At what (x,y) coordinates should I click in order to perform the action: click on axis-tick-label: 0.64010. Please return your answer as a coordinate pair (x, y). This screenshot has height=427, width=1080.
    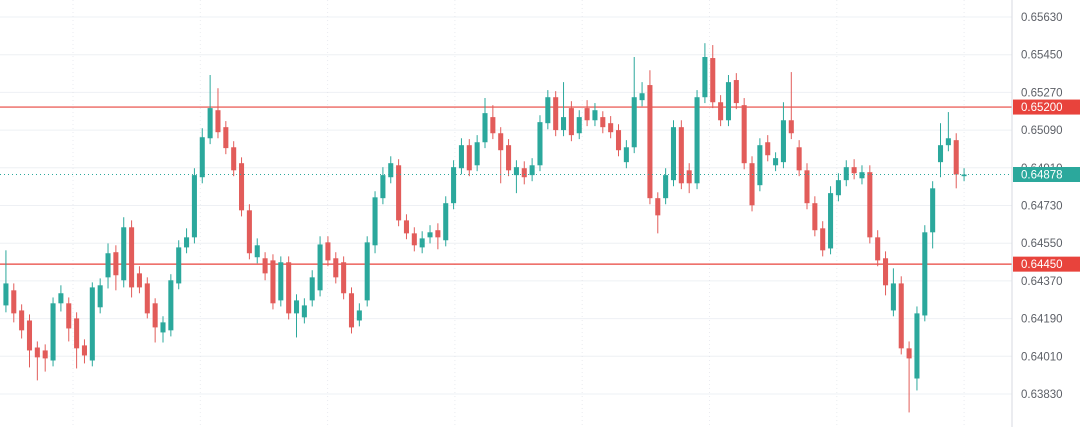
    Looking at the image, I should click on (1042, 357).